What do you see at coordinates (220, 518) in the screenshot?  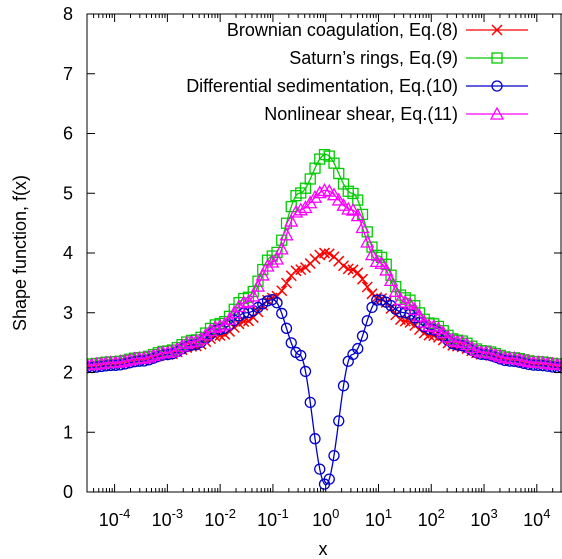 I see `x-tick-label: 10⁻²` at bounding box center [220, 518].